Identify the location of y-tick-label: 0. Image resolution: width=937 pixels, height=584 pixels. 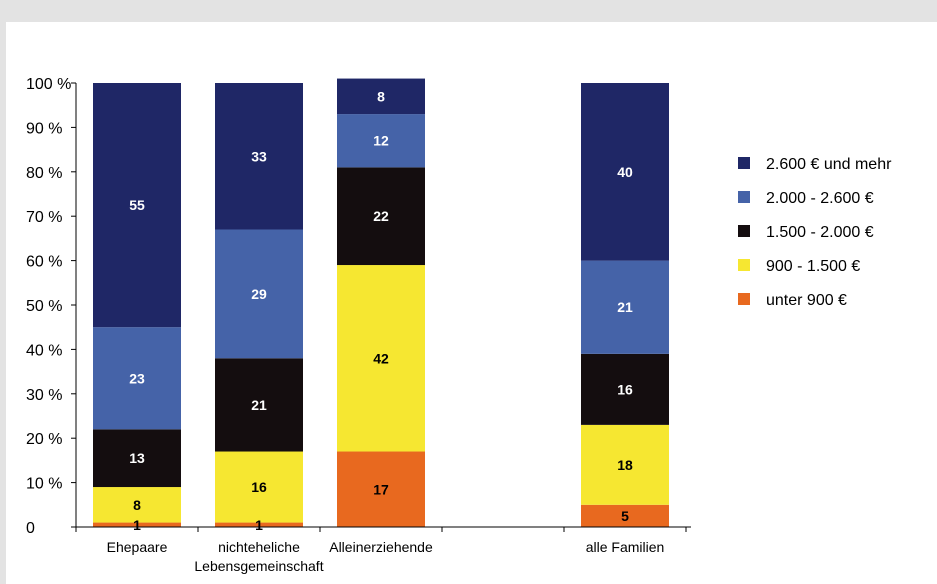
(30, 528).